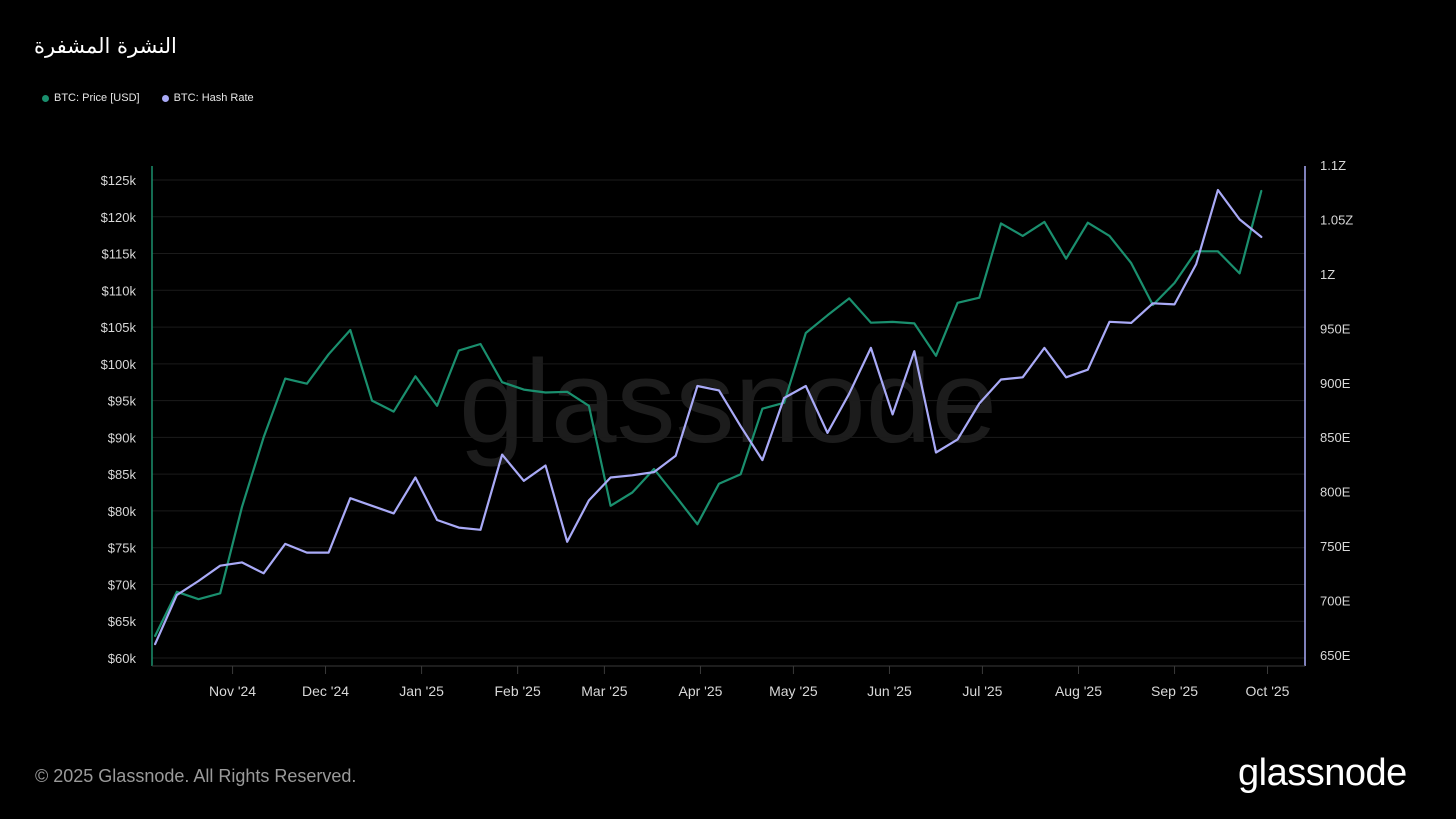  Describe the element at coordinates (1322, 773) in the screenshot. I see `glassnode-logo: glassnode` at that location.